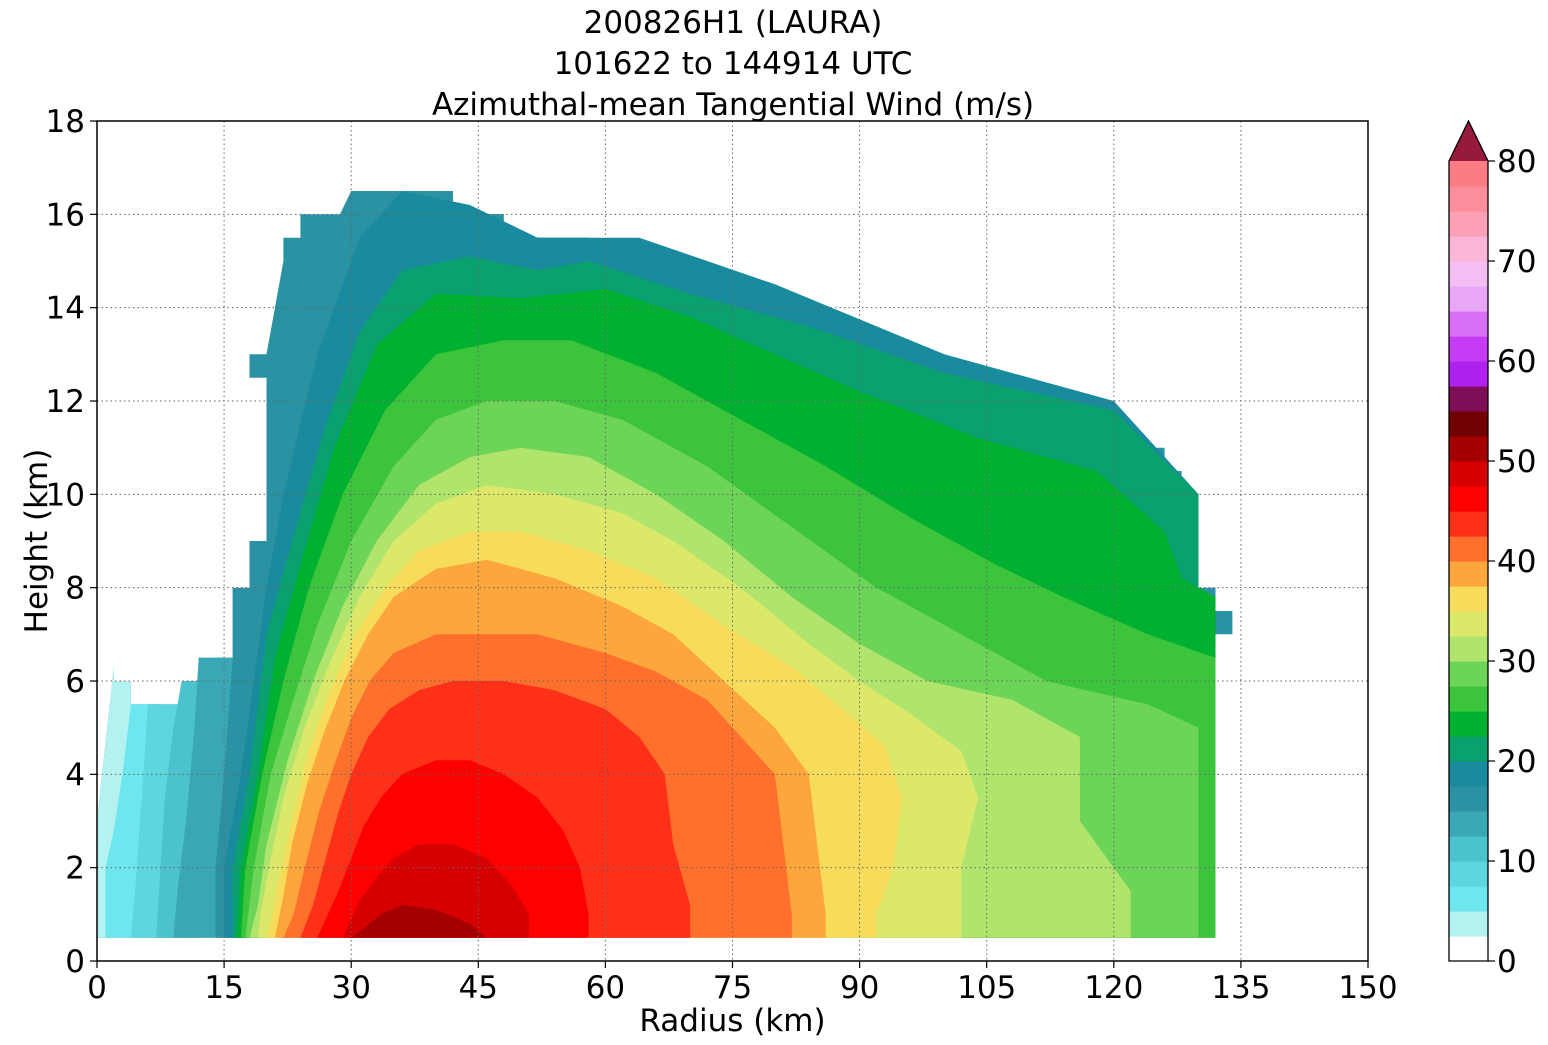  I want to click on colorbar-tick-label: 10, so click(1516, 862).